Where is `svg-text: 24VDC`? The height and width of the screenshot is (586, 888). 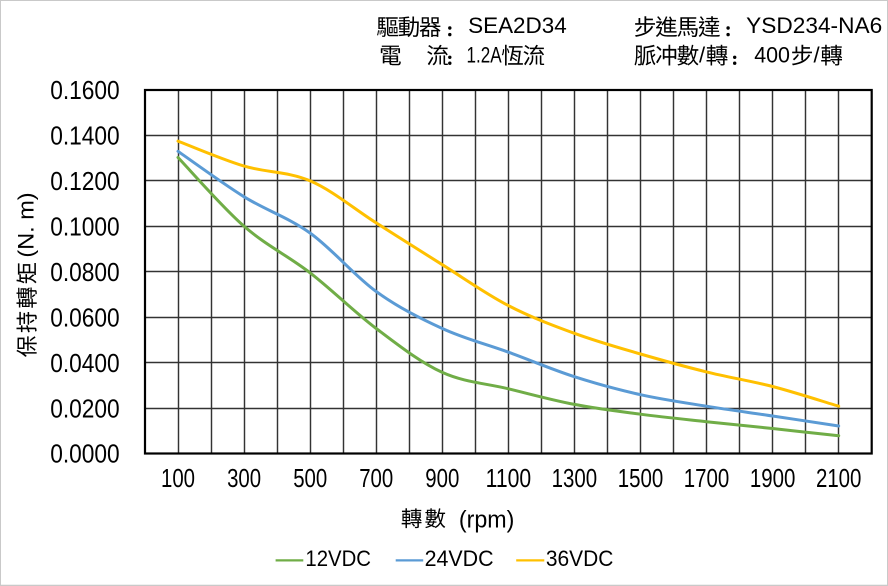 svg-text: 24VDC is located at coordinates (459, 558).